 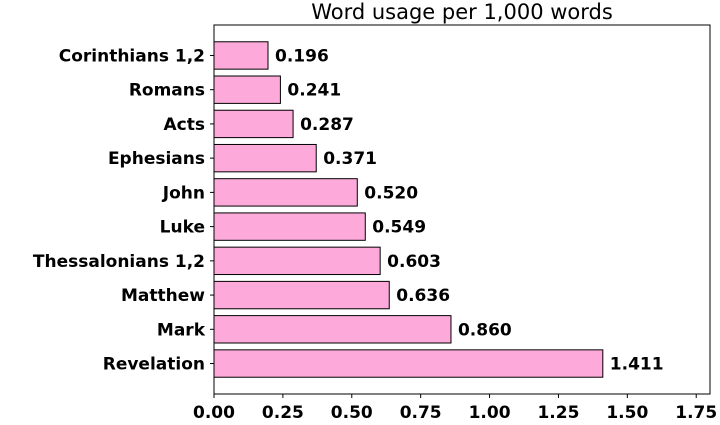 I want to click on y-tick-label: Mark, so click(x=181, y=330).